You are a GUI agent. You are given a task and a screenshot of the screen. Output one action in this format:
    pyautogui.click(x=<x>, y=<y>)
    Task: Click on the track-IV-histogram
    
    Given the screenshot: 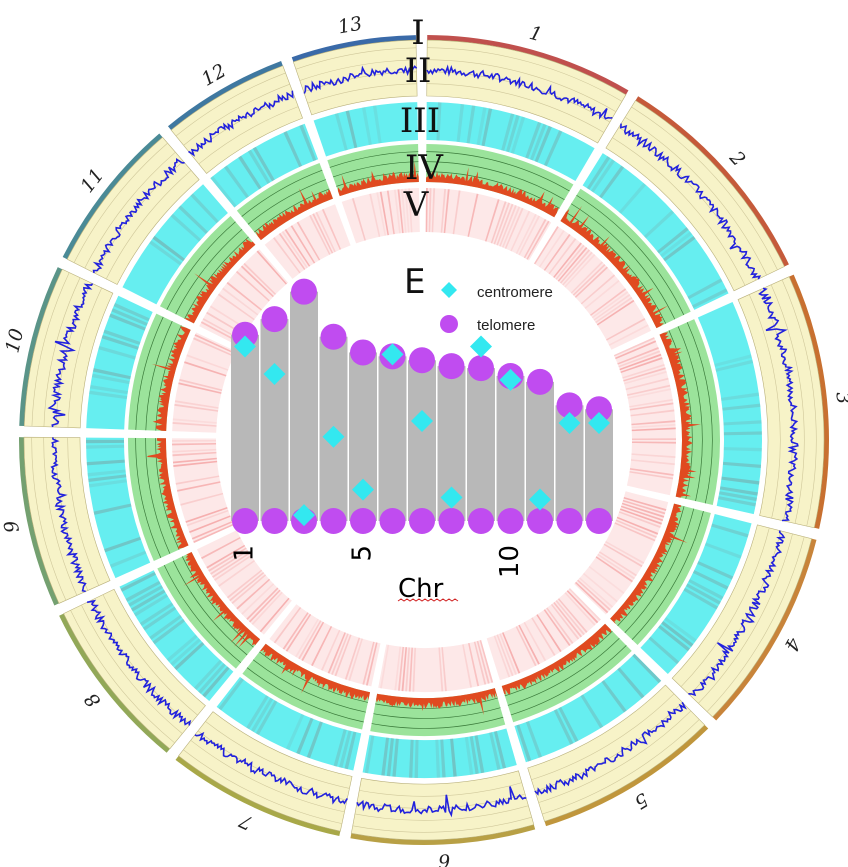 What is the action you would take?
    pyautogui.click(x=614, y=267)
    